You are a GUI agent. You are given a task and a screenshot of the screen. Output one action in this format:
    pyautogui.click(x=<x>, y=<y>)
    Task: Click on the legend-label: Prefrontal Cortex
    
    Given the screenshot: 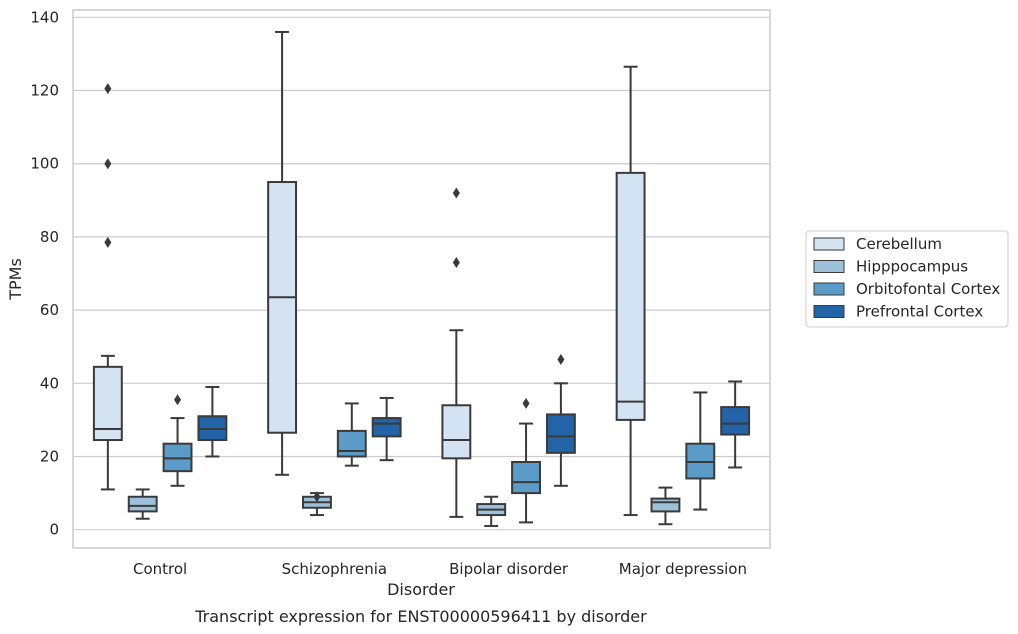 What is the action you would take?
    pyautogui.click(x=919, y=312)
    